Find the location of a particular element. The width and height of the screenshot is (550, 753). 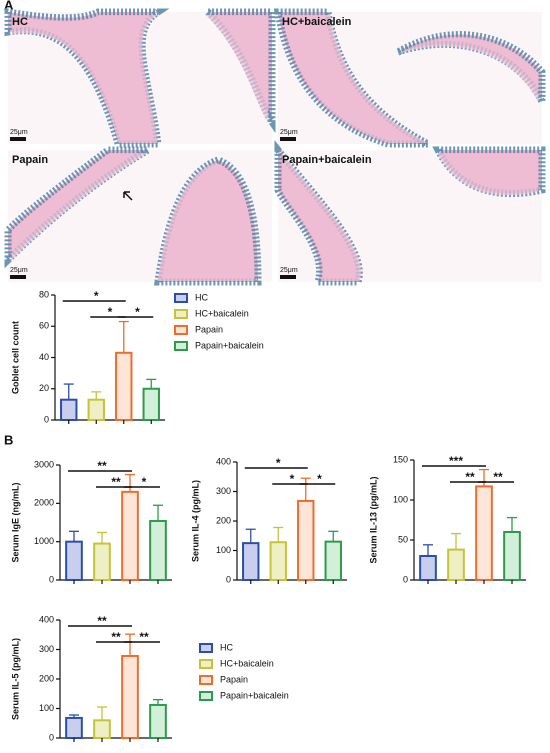

y-tick-label: 20 is located at coordinates (44, 388).